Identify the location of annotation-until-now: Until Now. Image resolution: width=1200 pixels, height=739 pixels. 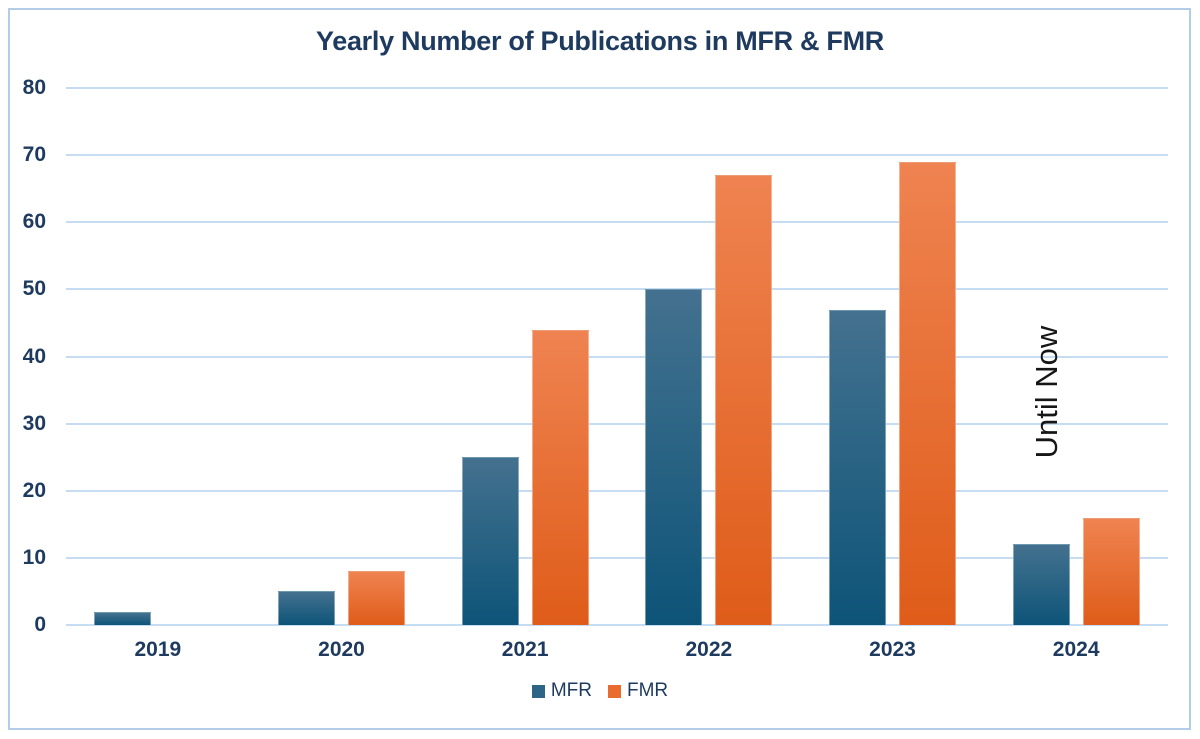
(1046, 392).